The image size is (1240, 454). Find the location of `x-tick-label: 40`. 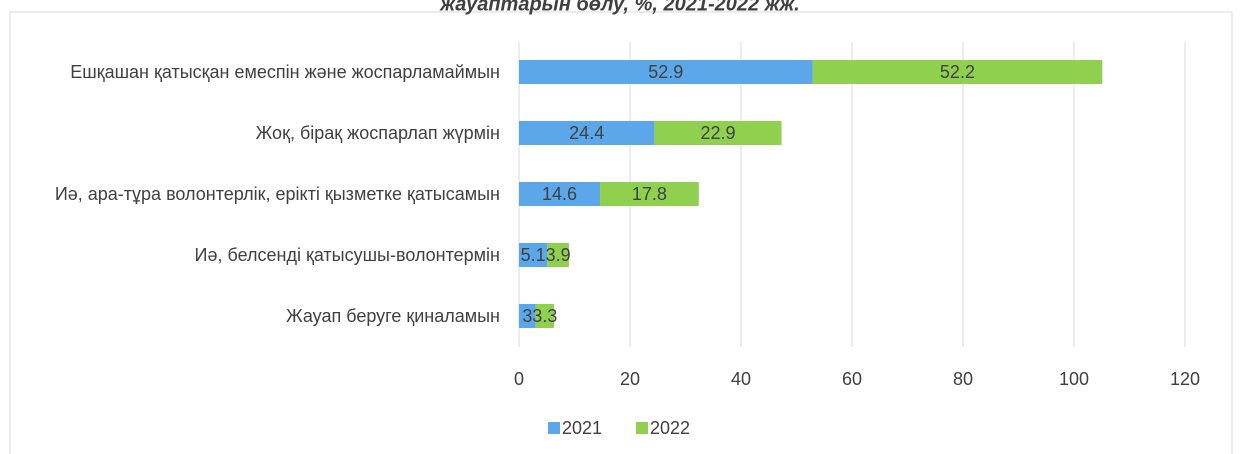

x-tick-label: 40 is located at coordinates (741, 379).